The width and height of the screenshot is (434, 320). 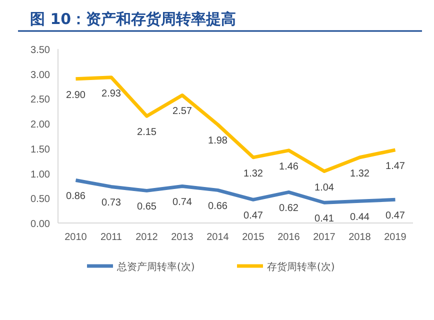 I want to click on data-label: 0.73, so click(x=112, y=203).